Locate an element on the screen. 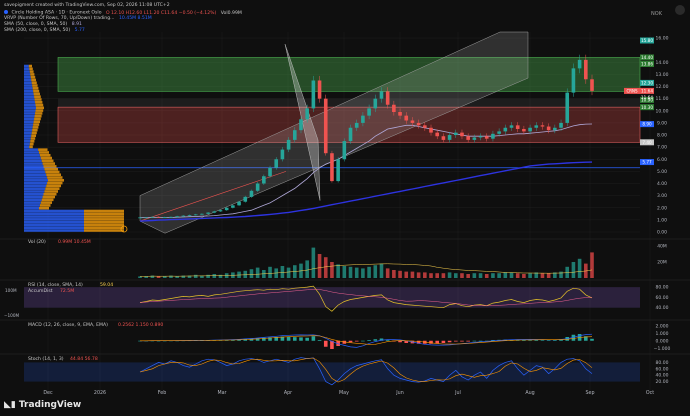 The image size is (690, 416). sma50-line: SMA (50, close, 0, SMA, 50) 8.91 is located at coordinates (43, 24).